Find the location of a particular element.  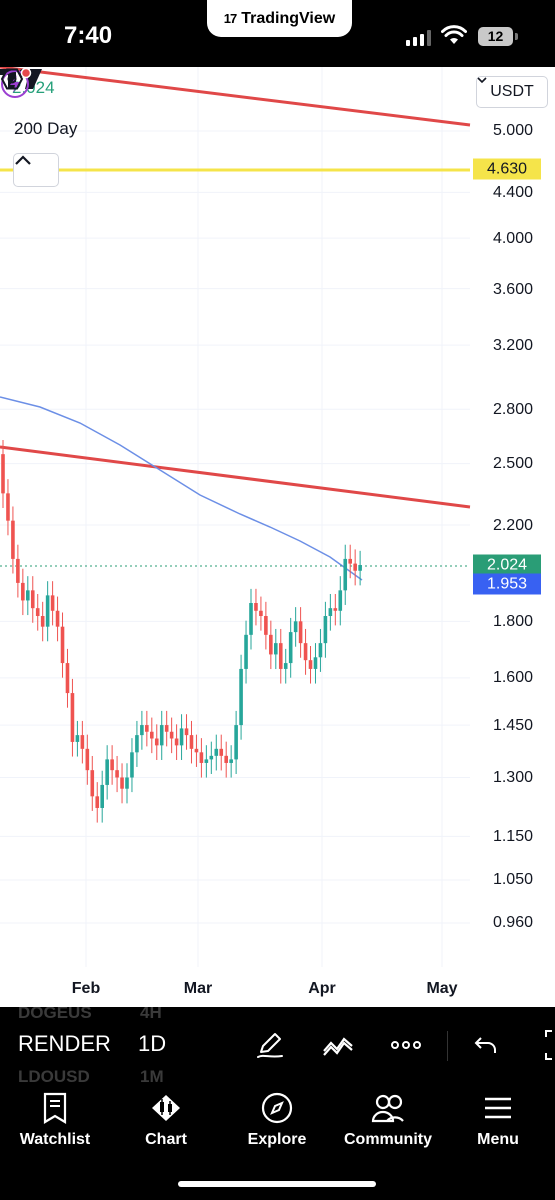

status-time: 7:40 is located at coordinates (88, 35).